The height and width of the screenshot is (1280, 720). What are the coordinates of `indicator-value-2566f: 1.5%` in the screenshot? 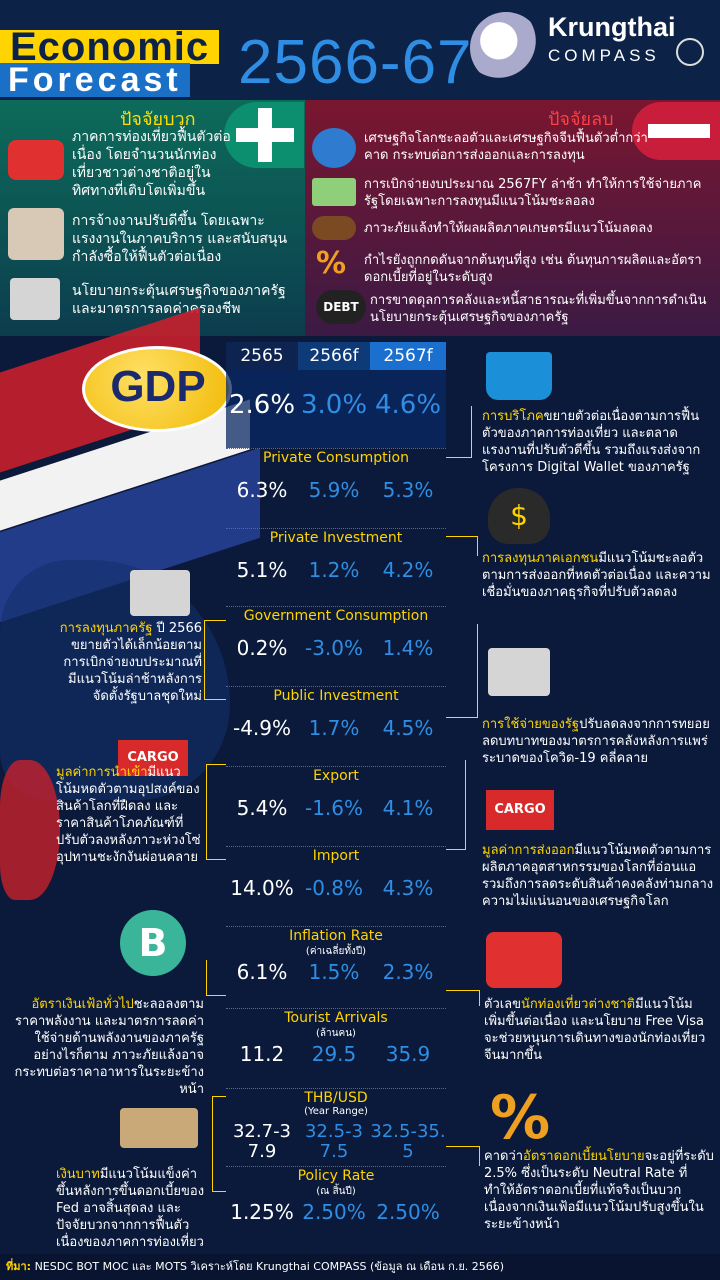 It's located at (334, 972).